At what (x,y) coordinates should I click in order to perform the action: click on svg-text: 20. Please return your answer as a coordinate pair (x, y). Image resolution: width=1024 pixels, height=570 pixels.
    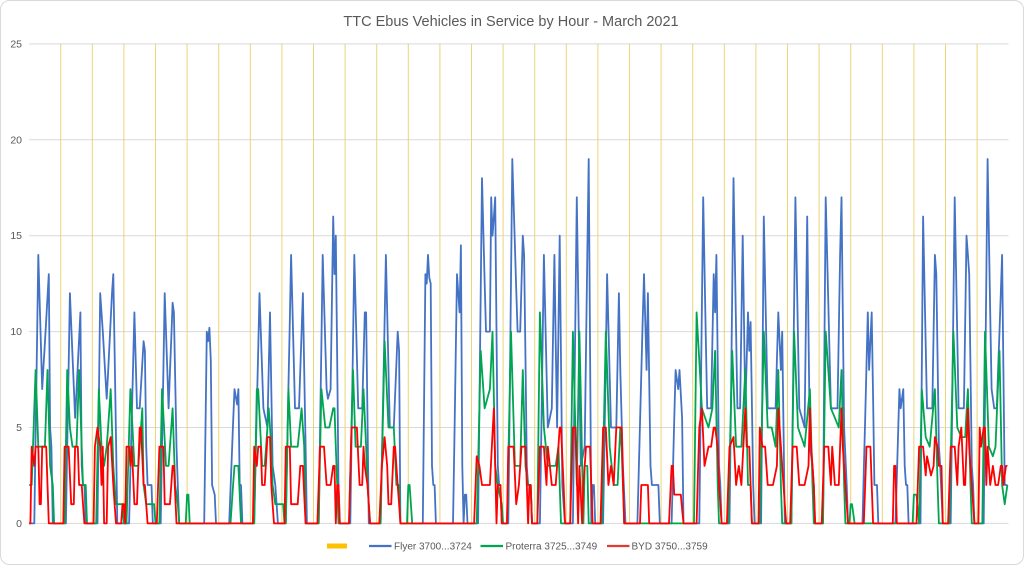
    Looking at the image, I should click on (16, 140).